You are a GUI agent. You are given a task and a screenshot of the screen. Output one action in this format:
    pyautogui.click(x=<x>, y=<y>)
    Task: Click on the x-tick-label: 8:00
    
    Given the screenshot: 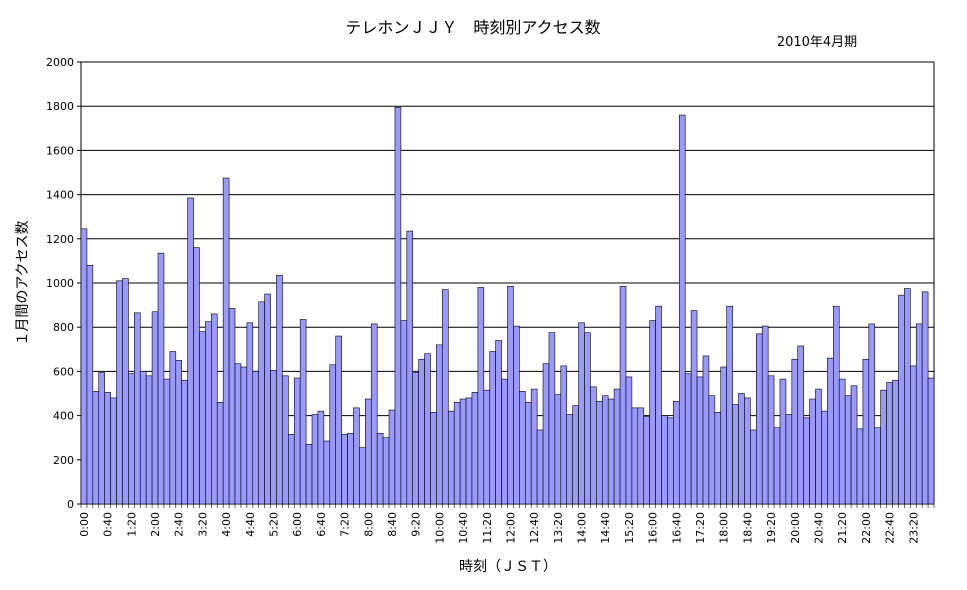 What is the action you would take?
    pyautogui.click(x=368, y=524)
    